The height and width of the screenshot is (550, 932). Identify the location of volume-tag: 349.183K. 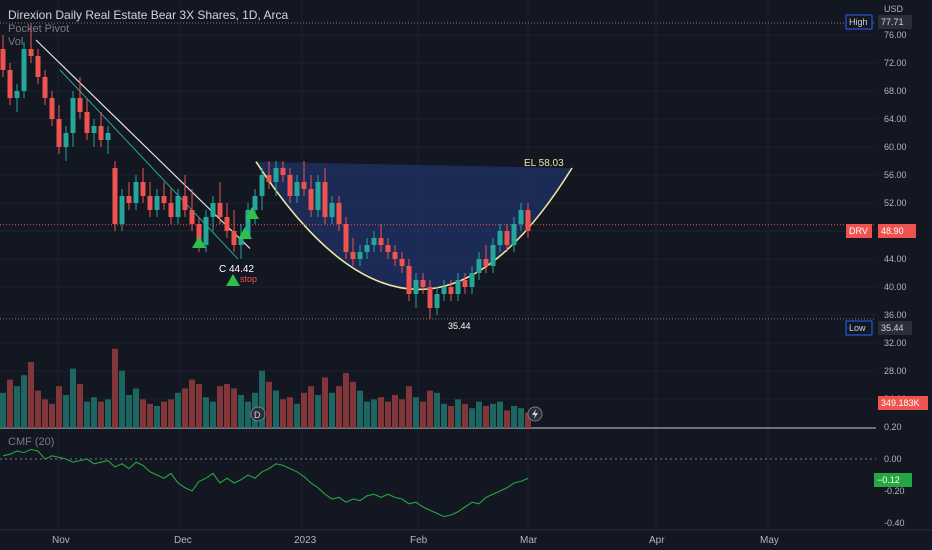
(900, 403).